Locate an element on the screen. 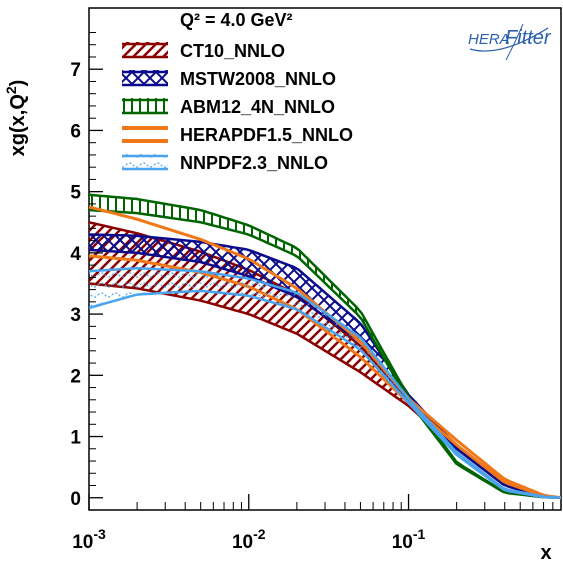 The height and width of the screenshot is (568, 563). legend-label-2: MSTW2008_NNLO is located at coordinates (258, 79).